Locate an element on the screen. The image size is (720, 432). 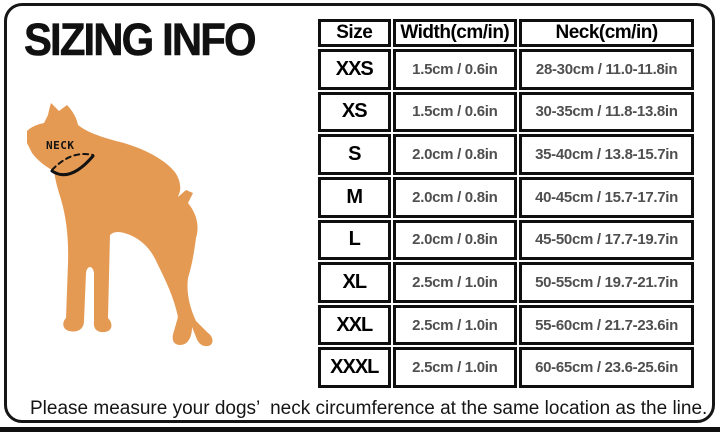
table-row: XXL 2.5cm / 1.0in 55-60cm / 21.7-23.6in is located at coordinates (506, 325).